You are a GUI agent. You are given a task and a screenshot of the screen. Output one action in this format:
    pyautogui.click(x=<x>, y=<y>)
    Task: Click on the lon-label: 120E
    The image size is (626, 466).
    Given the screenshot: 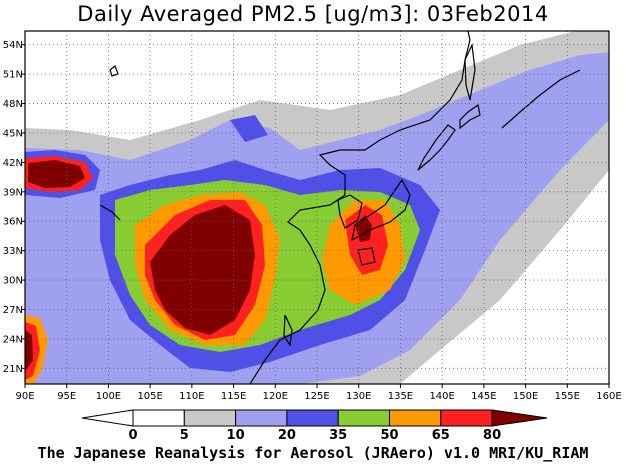 What is the action you would take?
    pyautogui.click(x=275, y=396)
    